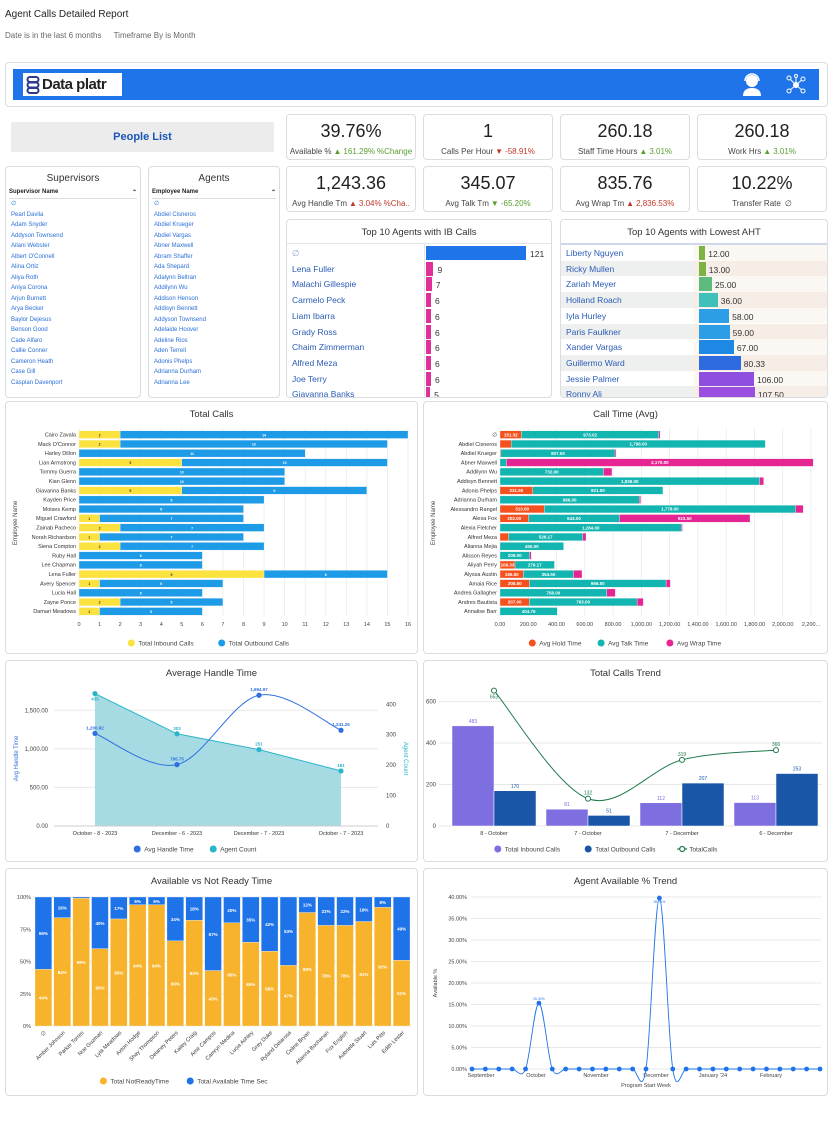 The height and width of the screenshot is (1122, 833). I want to click on list-item: Arya Becker, so click(27, 309).